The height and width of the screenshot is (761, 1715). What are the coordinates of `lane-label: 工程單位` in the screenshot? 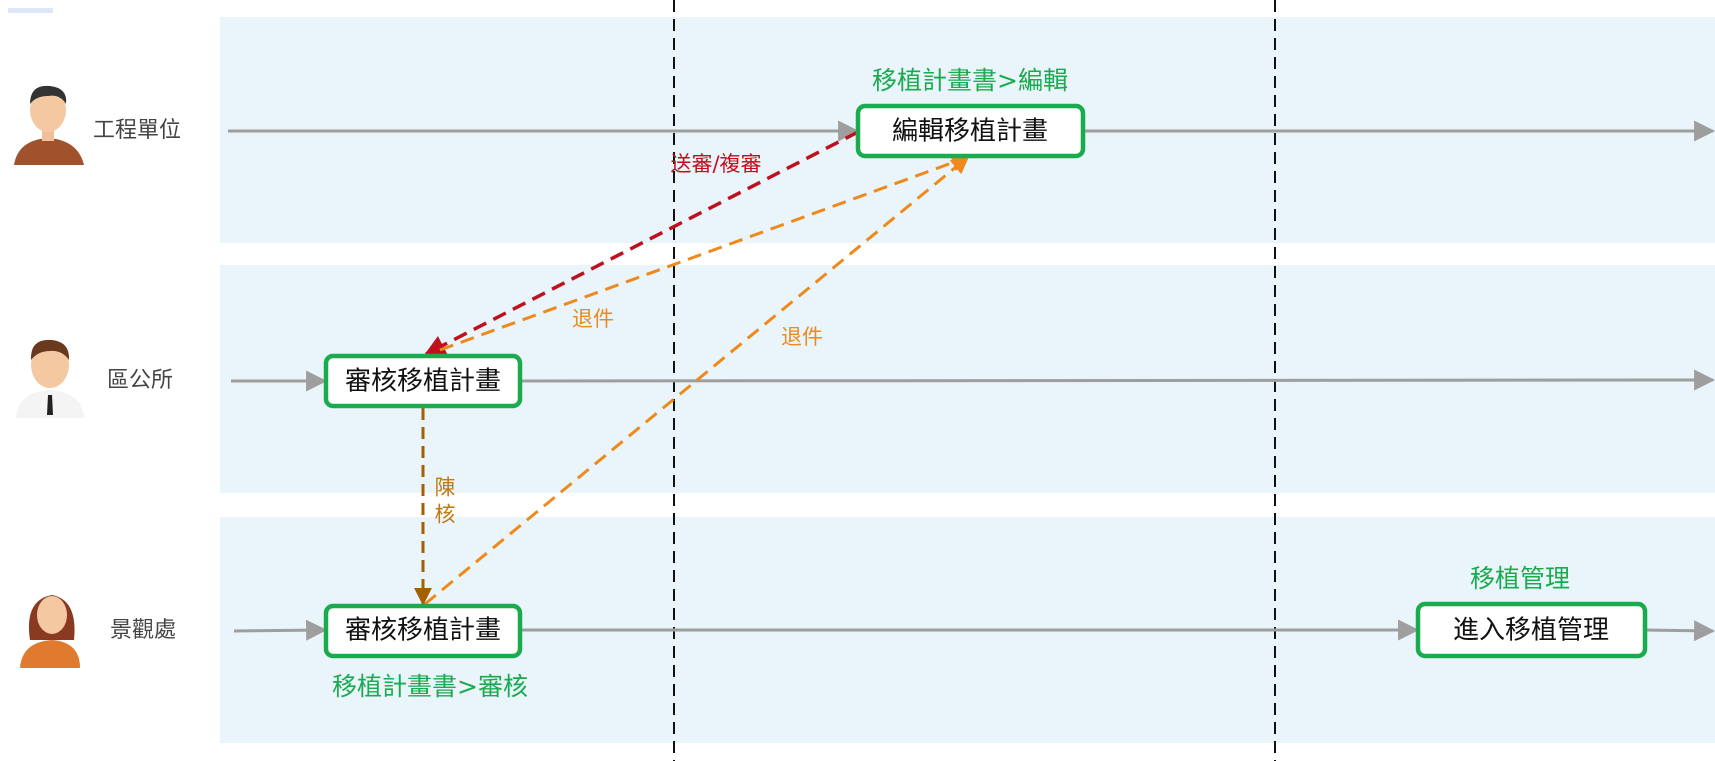 It's located at (137, 130).